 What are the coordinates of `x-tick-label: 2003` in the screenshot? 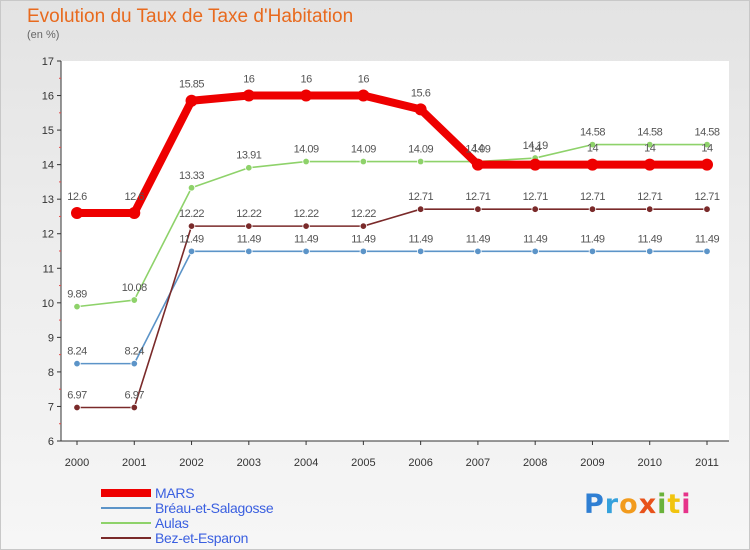 It's located at (249, 463).